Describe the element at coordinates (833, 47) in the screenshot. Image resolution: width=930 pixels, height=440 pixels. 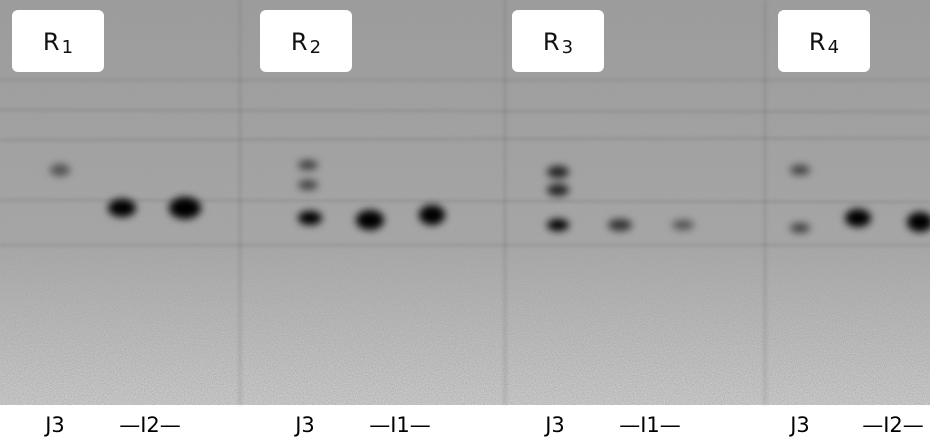
I see `panel-label-sub: 4` at that location.